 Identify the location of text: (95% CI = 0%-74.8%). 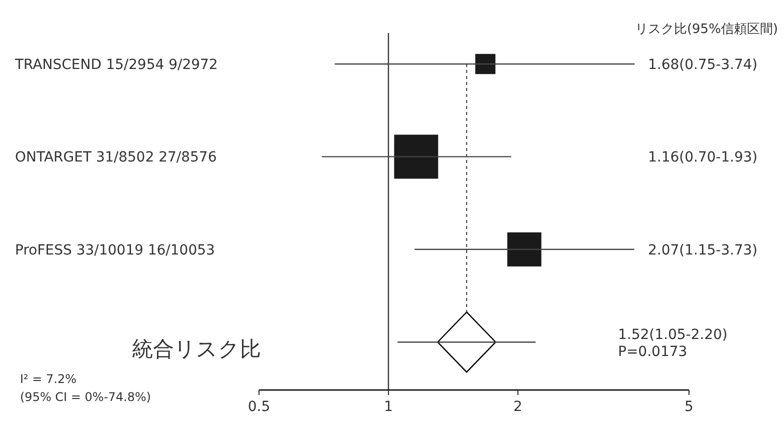
(85, 397).